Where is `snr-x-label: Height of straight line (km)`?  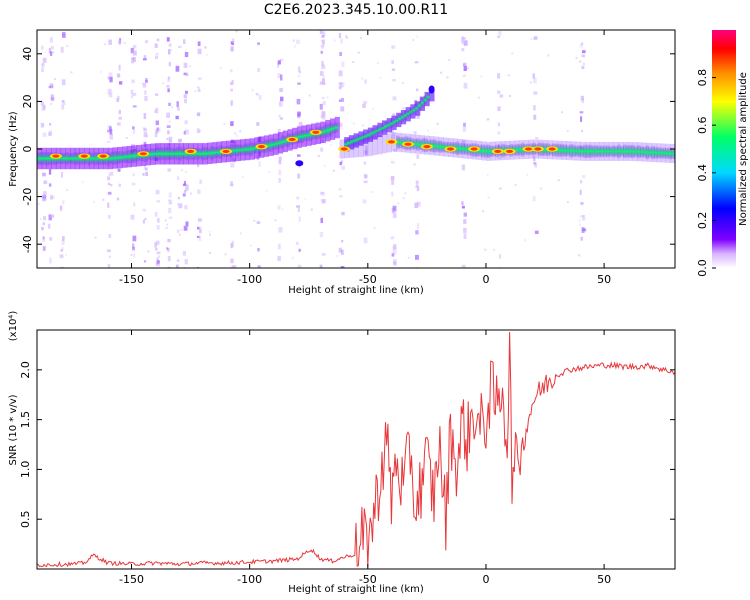
snr-x-label: Height of straight line (km) is located at coordinates (356, 589).